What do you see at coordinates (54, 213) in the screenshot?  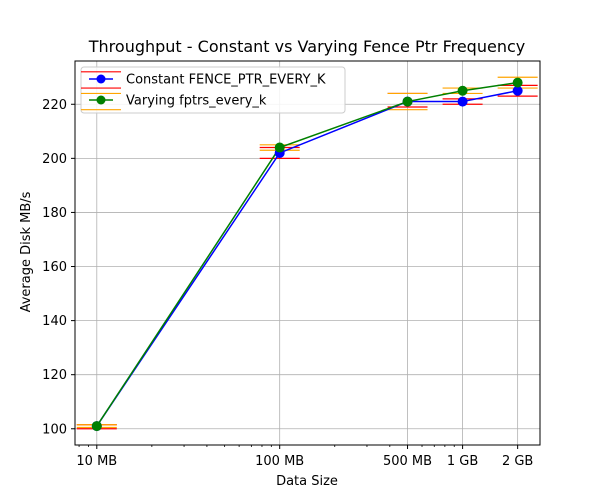 I see `y-tick-label: 180` at bounding box center [54, 213].